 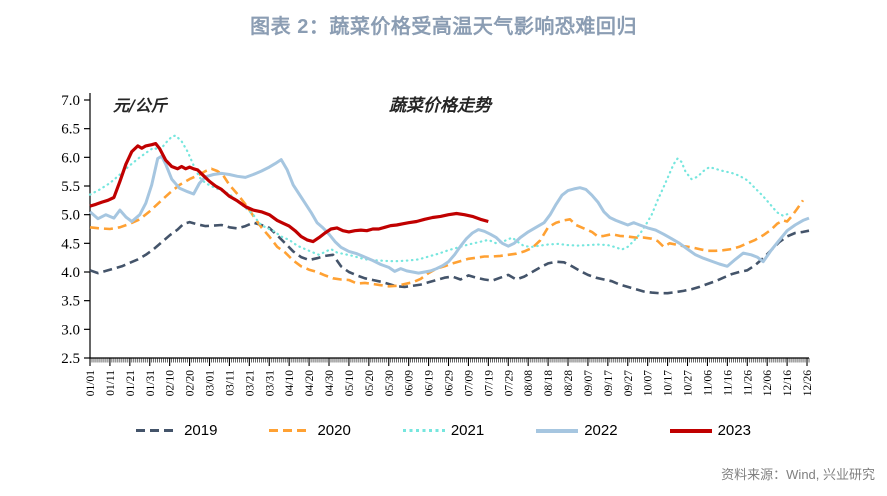 I want to click on legend-label-2021: 2021, so click(x=467, y=430).